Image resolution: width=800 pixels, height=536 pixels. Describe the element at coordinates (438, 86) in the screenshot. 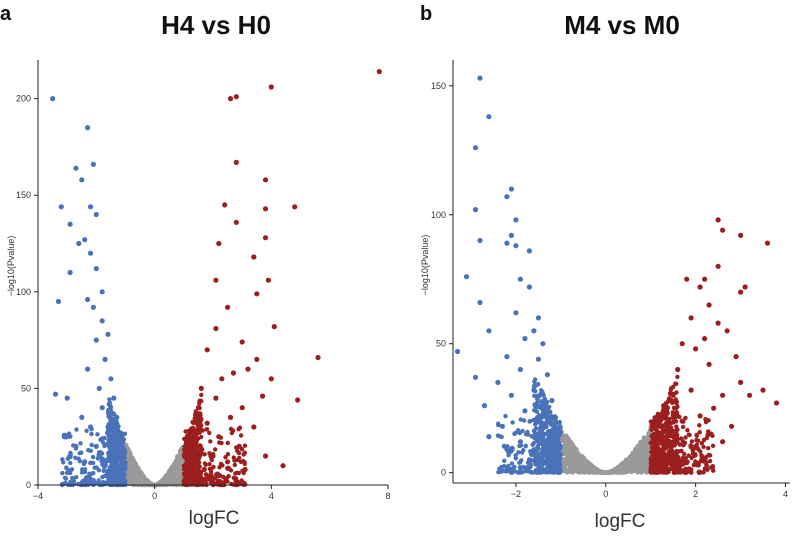

I see `y-tick-label: 150` at that location.